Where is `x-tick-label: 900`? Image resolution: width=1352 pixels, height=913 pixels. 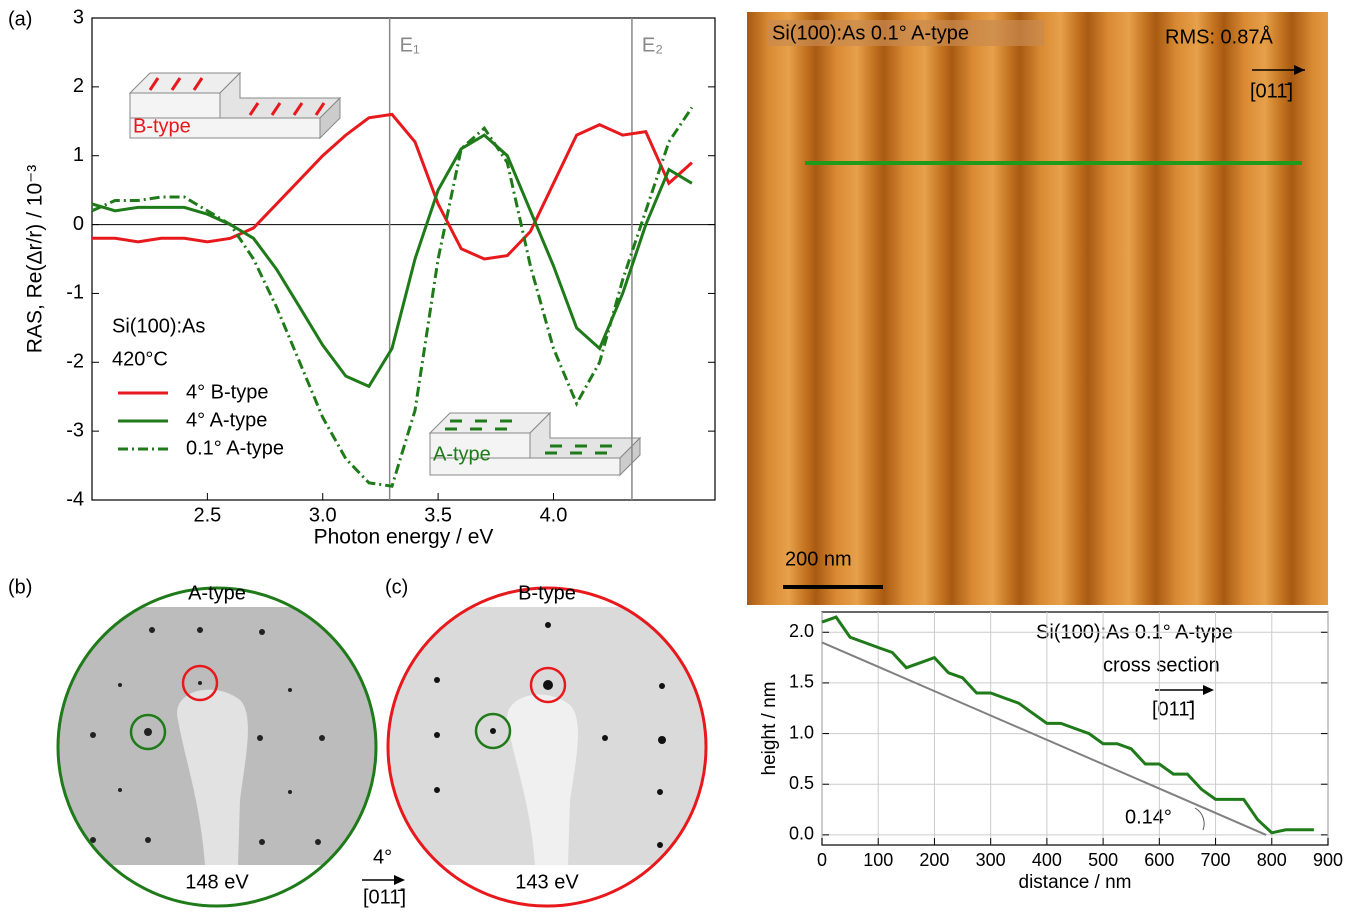
x-tick-label: 900 is located at coordinates (1328, 860).